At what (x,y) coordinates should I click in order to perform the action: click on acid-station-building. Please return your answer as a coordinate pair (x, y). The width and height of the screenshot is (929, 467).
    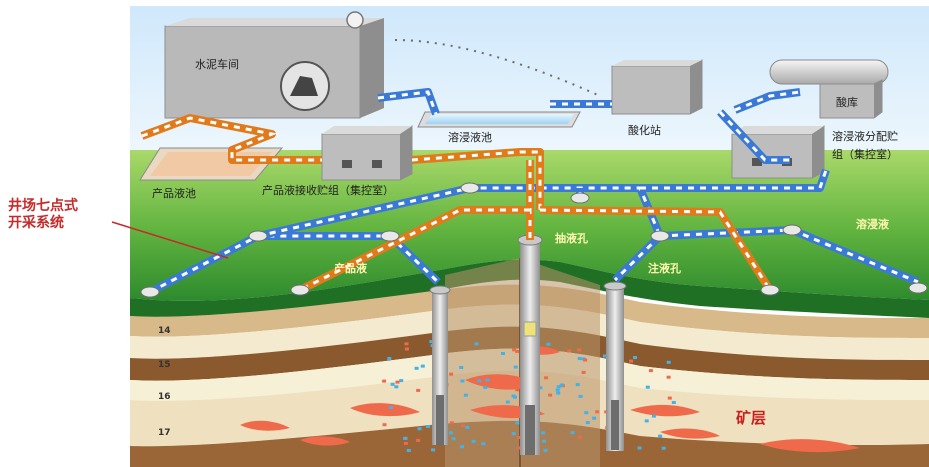
    Looking at the image, I should click on (657, 87).